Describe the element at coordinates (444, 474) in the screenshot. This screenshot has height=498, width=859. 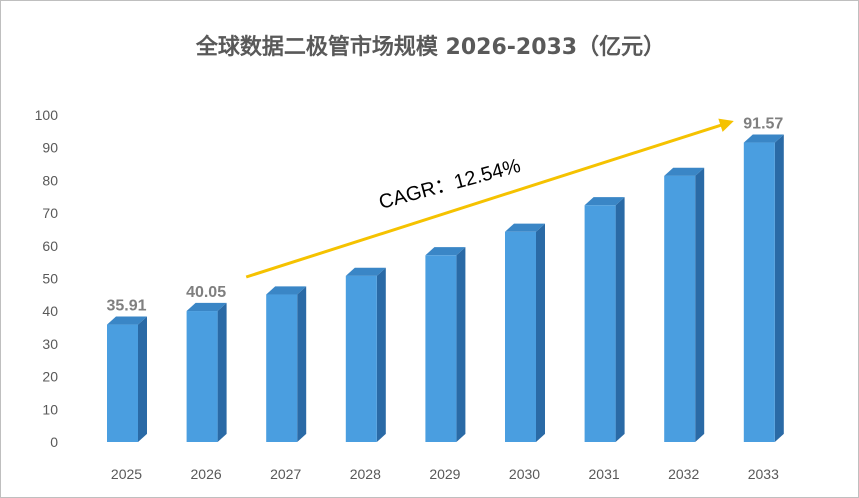
I see `x-tick-label: 2029` at that location.